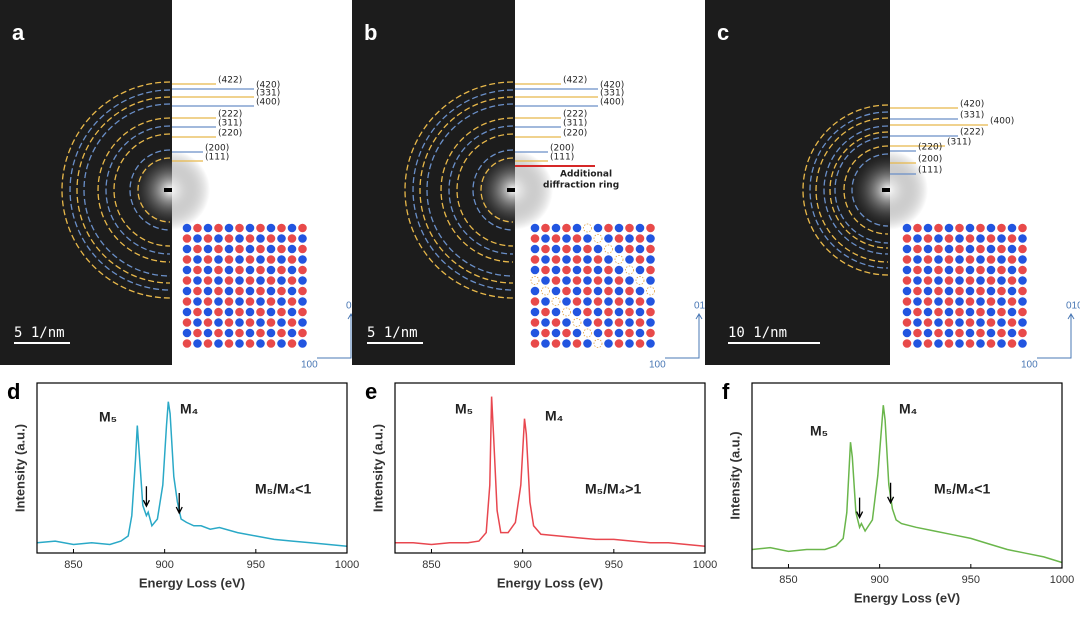 The height and width of the screenshot is (626, 1080). I want to click on ring-label: (200), so click(930, 160).